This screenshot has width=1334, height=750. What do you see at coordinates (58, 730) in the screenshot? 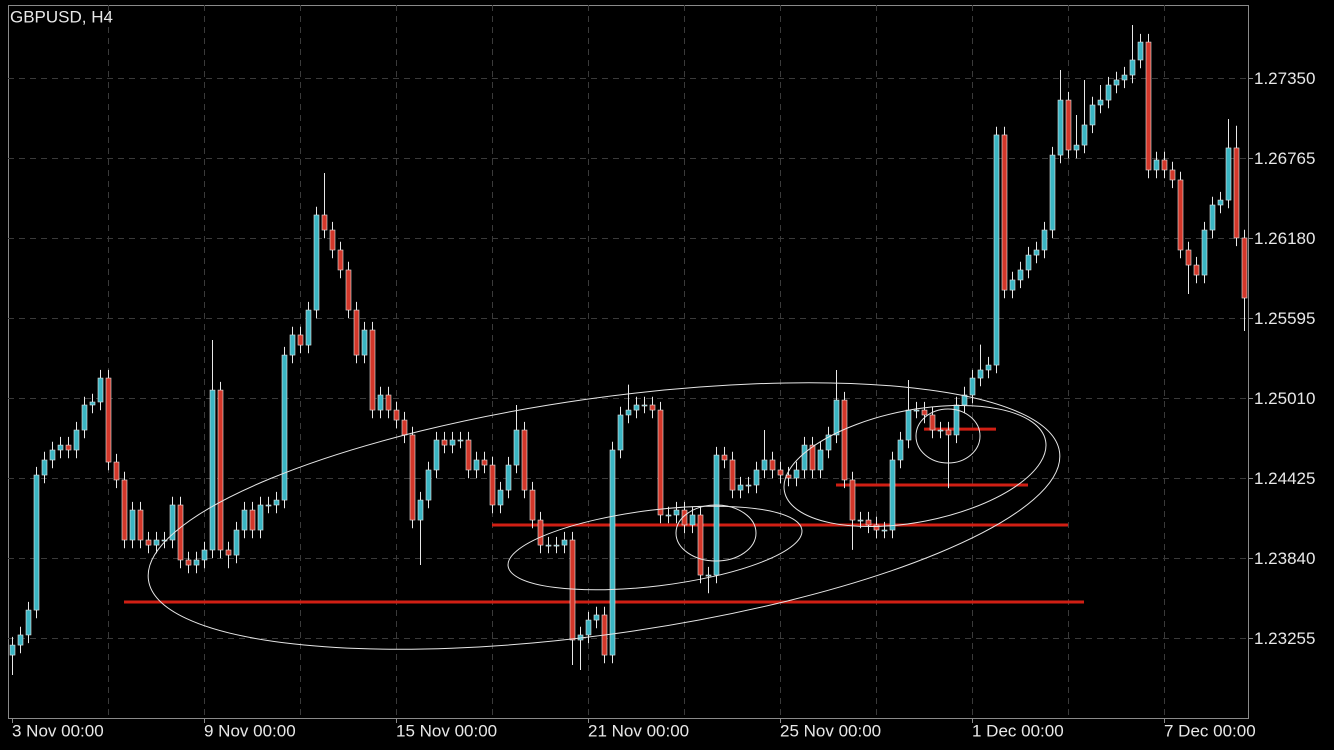
I see `x-tick-label: 3 Nov 00:00` at bounding box center [58, 730].